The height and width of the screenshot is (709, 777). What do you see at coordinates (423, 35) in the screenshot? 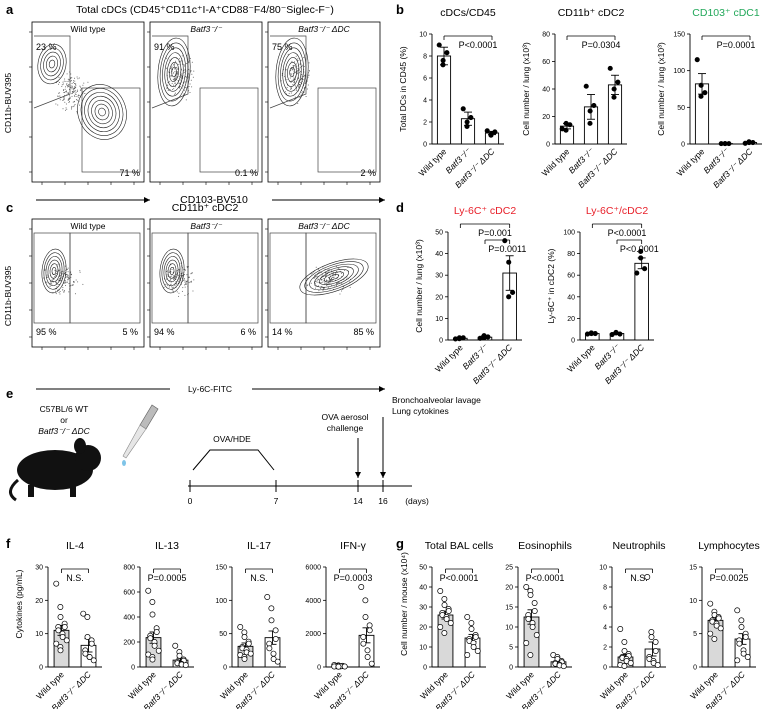
I see `y-tick-label: 10` at bounding box center [423, 35].